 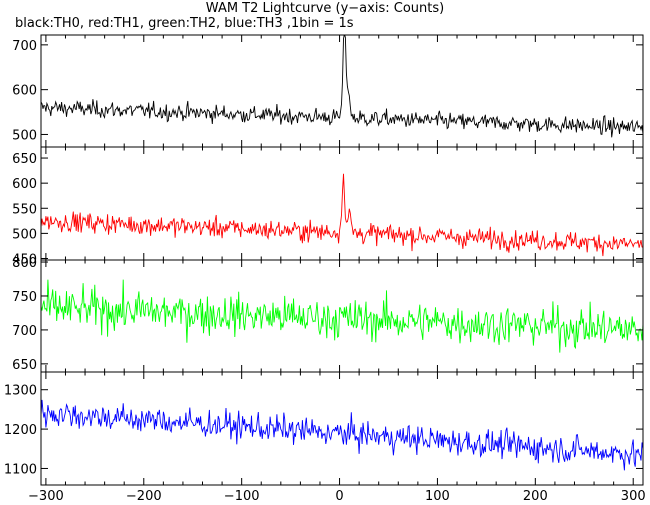 I want to click on y-tick-label: 450, so click(x=24, y=259).